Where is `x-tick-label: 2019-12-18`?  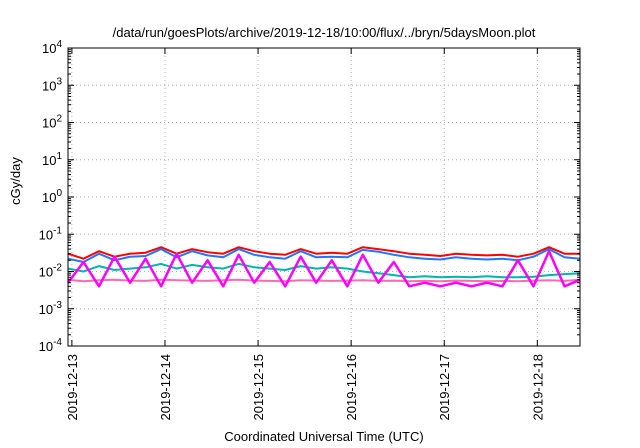 x-tick-label: 2019-12-18 is located at coordinates (537, 387).